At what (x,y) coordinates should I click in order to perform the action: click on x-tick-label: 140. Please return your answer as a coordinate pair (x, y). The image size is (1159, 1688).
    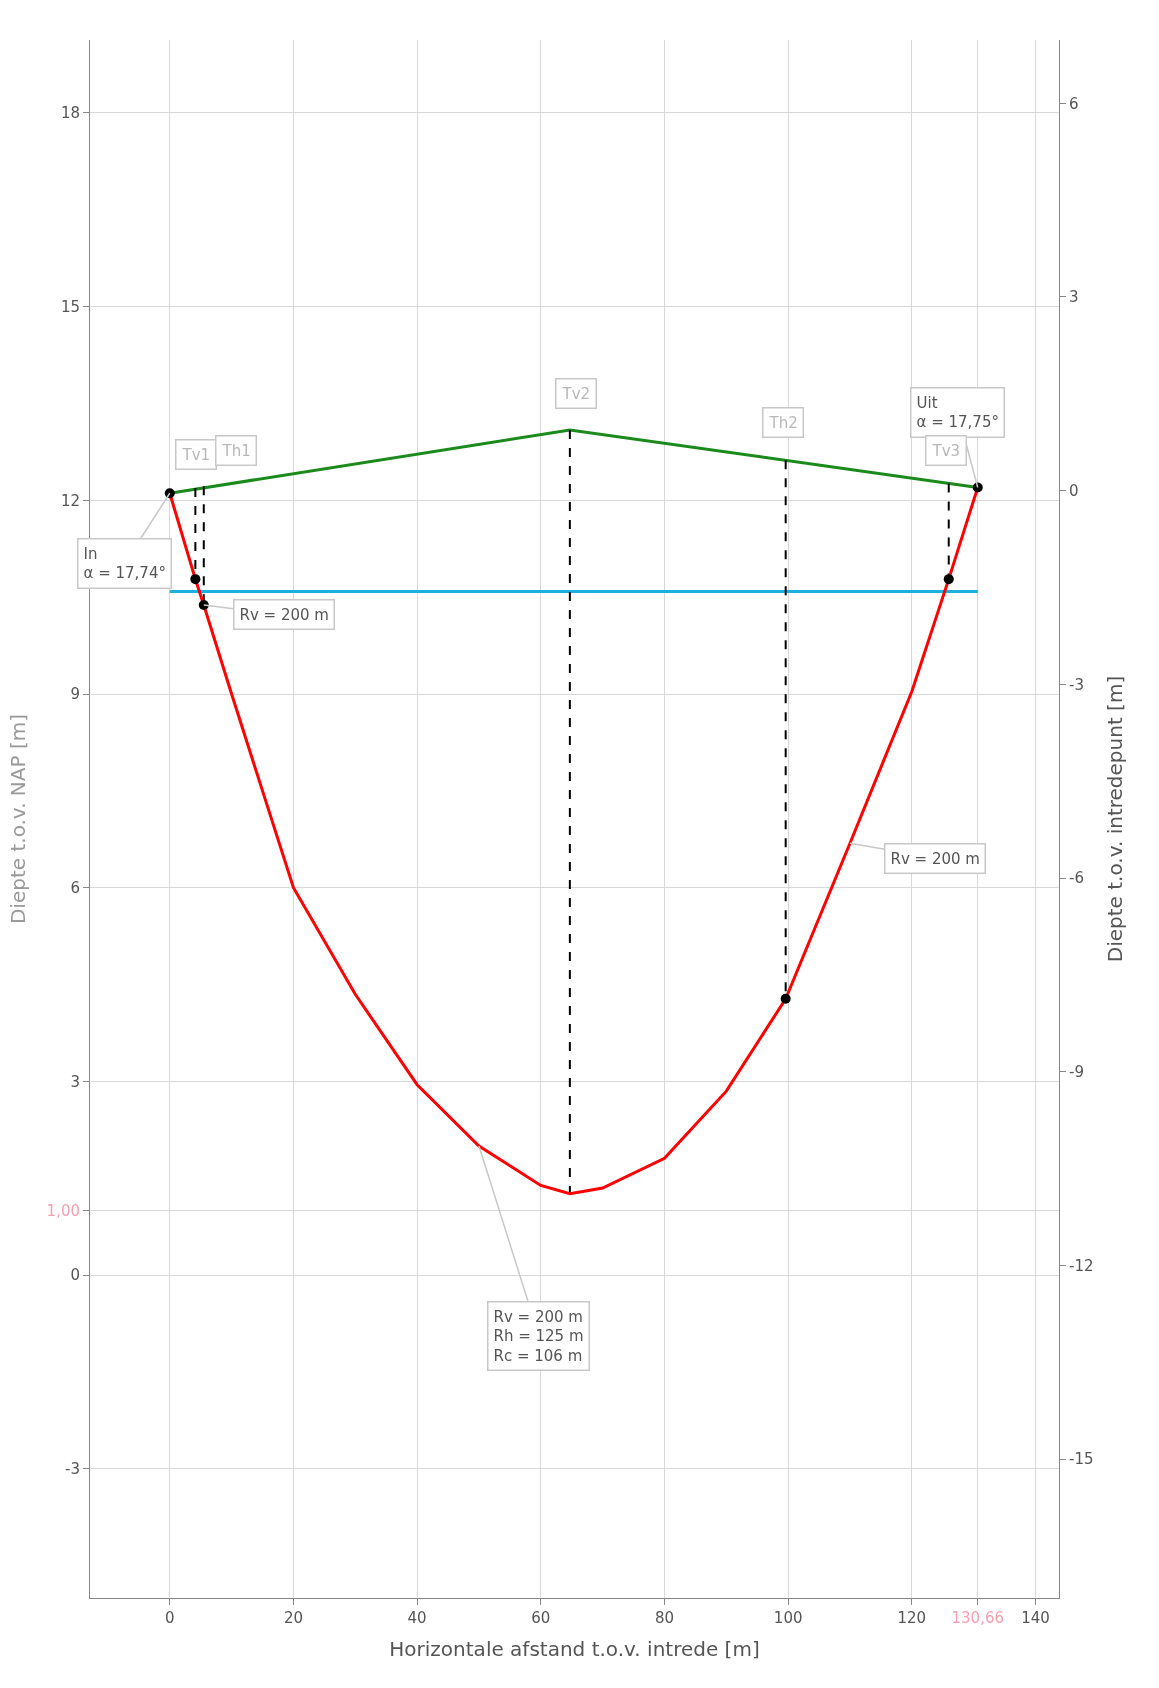
    Looking at the image, I should click on (1035, 1618).